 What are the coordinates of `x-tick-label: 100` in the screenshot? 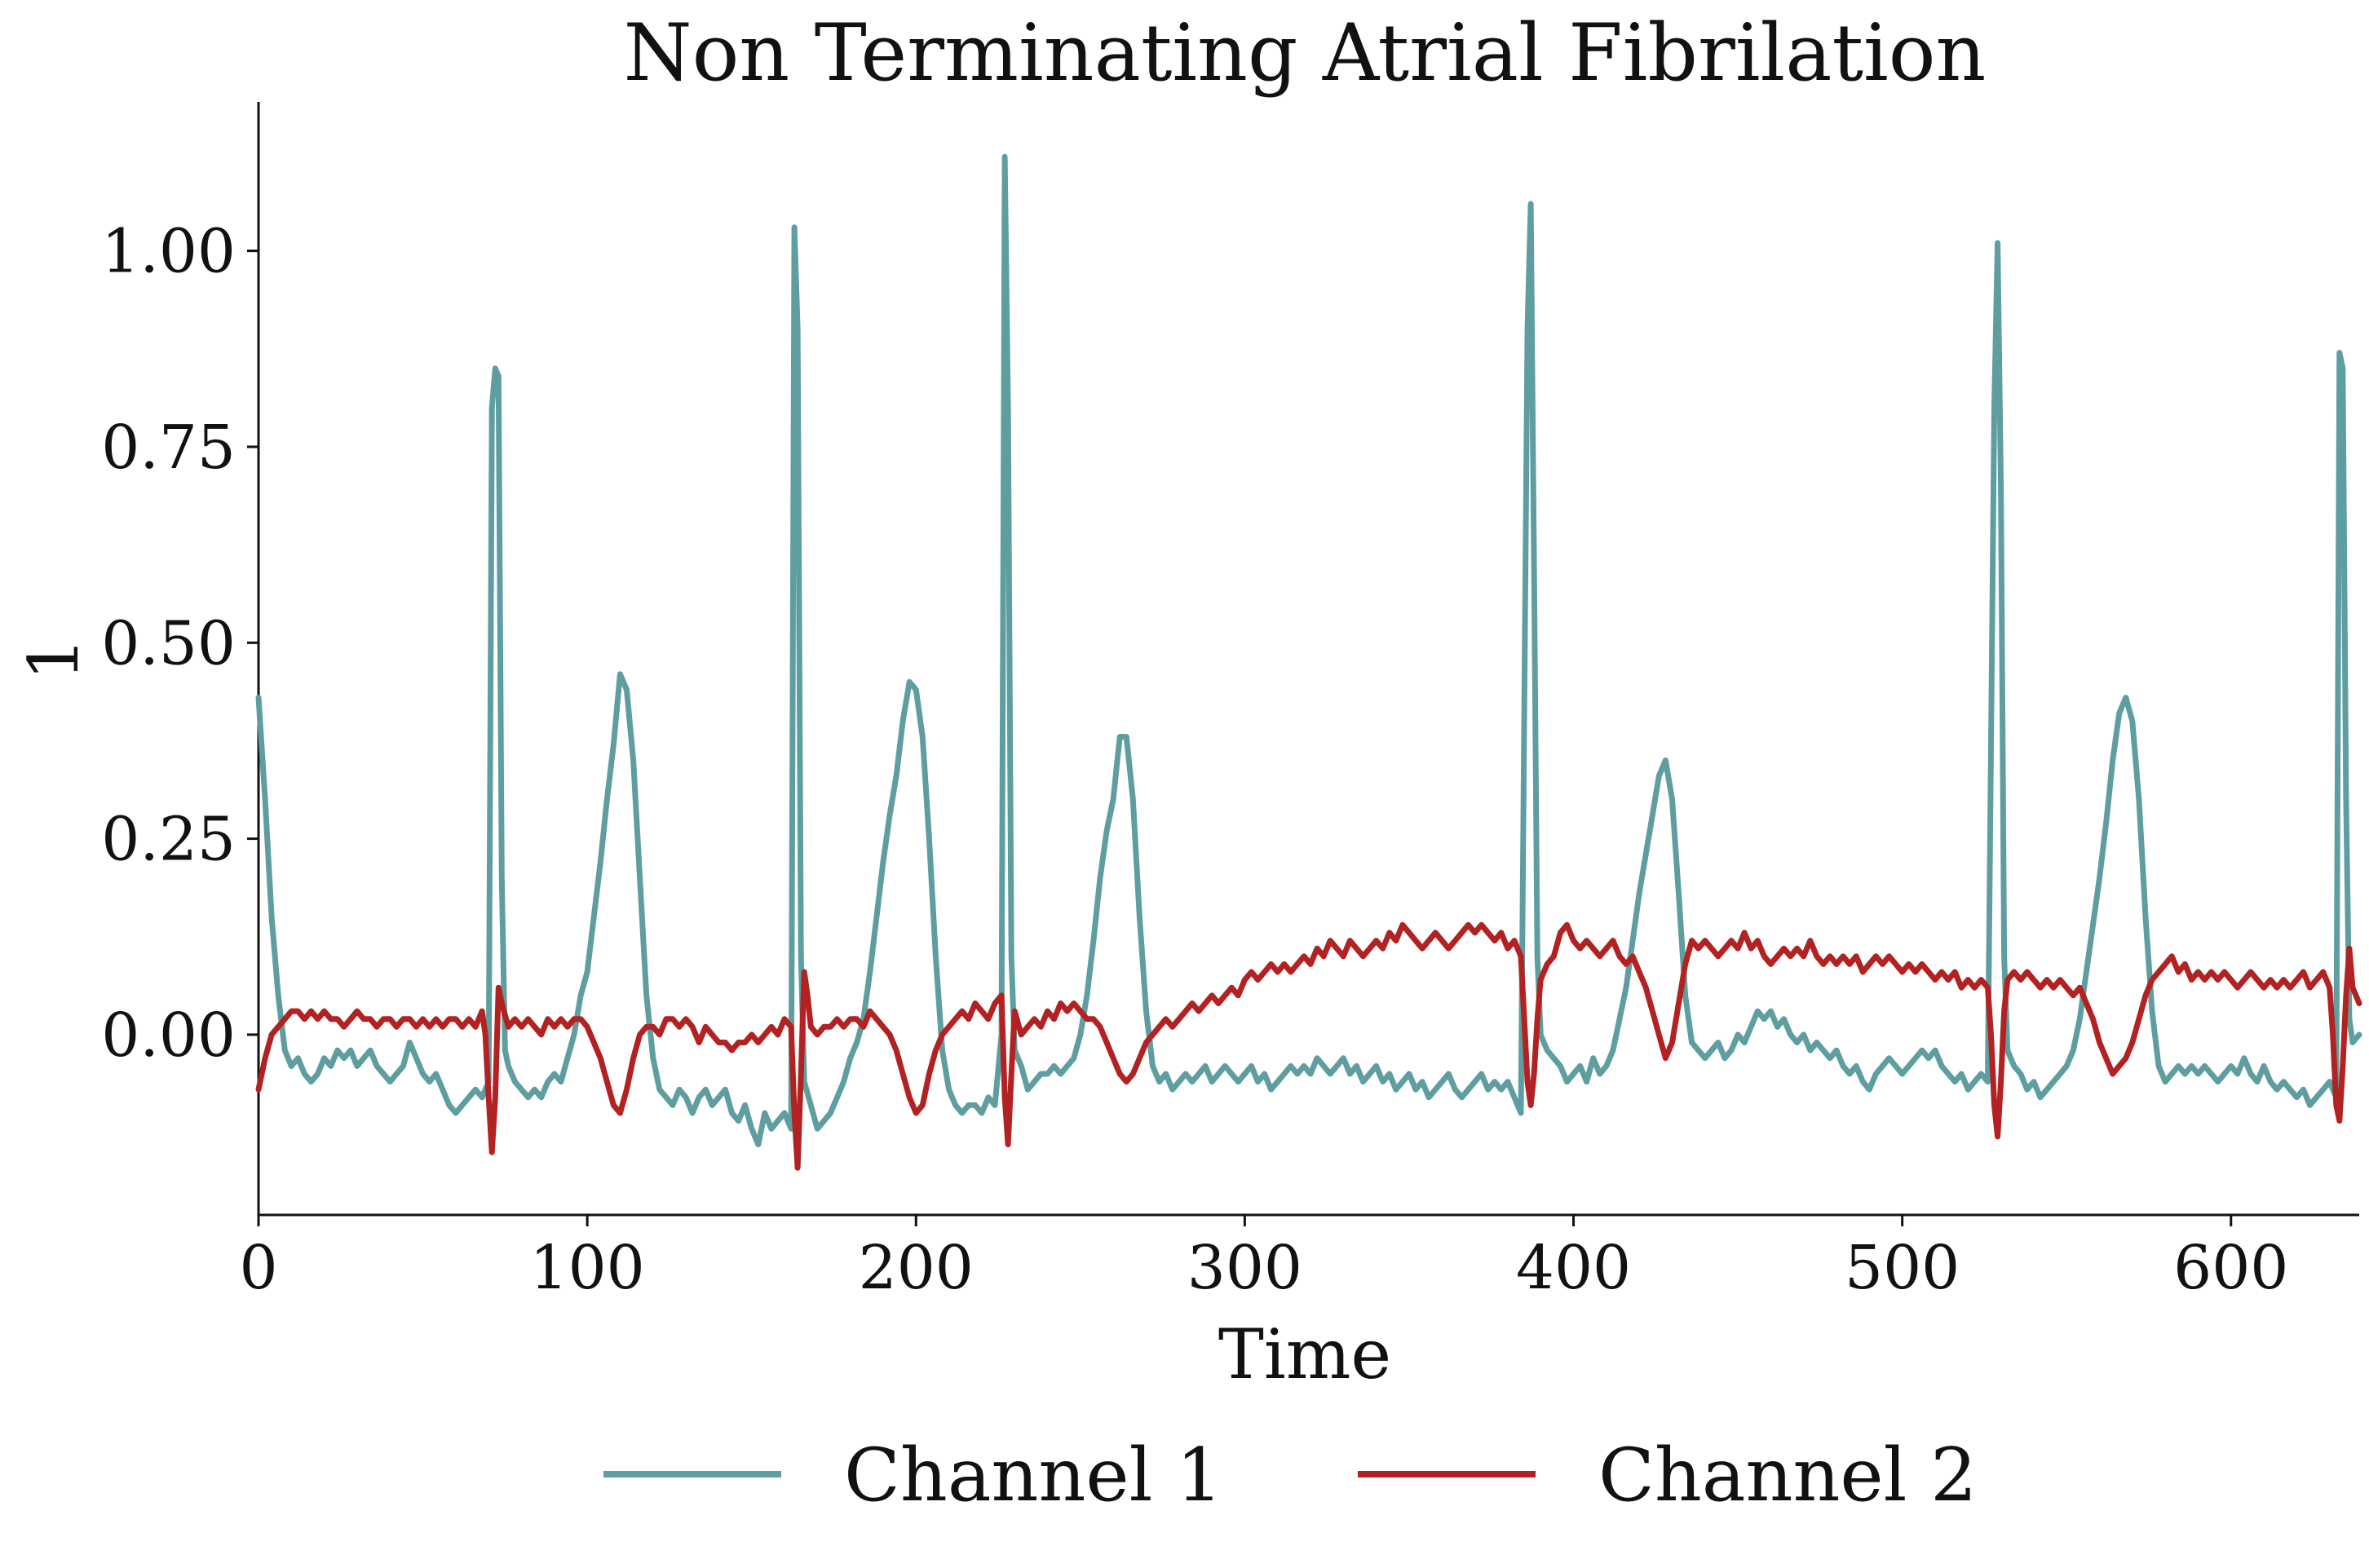 It's located at (587, 1268).